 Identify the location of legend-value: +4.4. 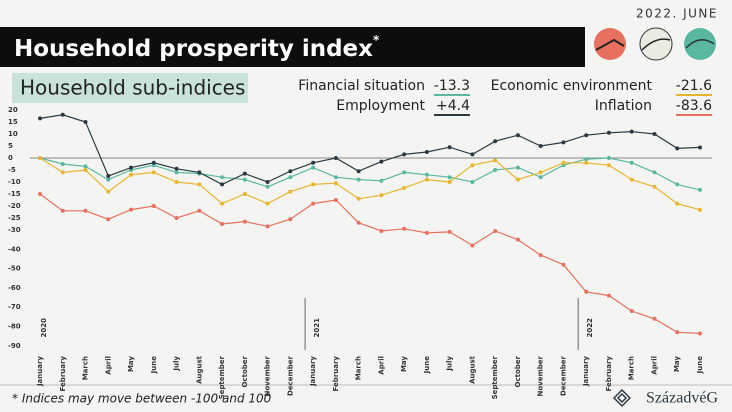
(453, 106).